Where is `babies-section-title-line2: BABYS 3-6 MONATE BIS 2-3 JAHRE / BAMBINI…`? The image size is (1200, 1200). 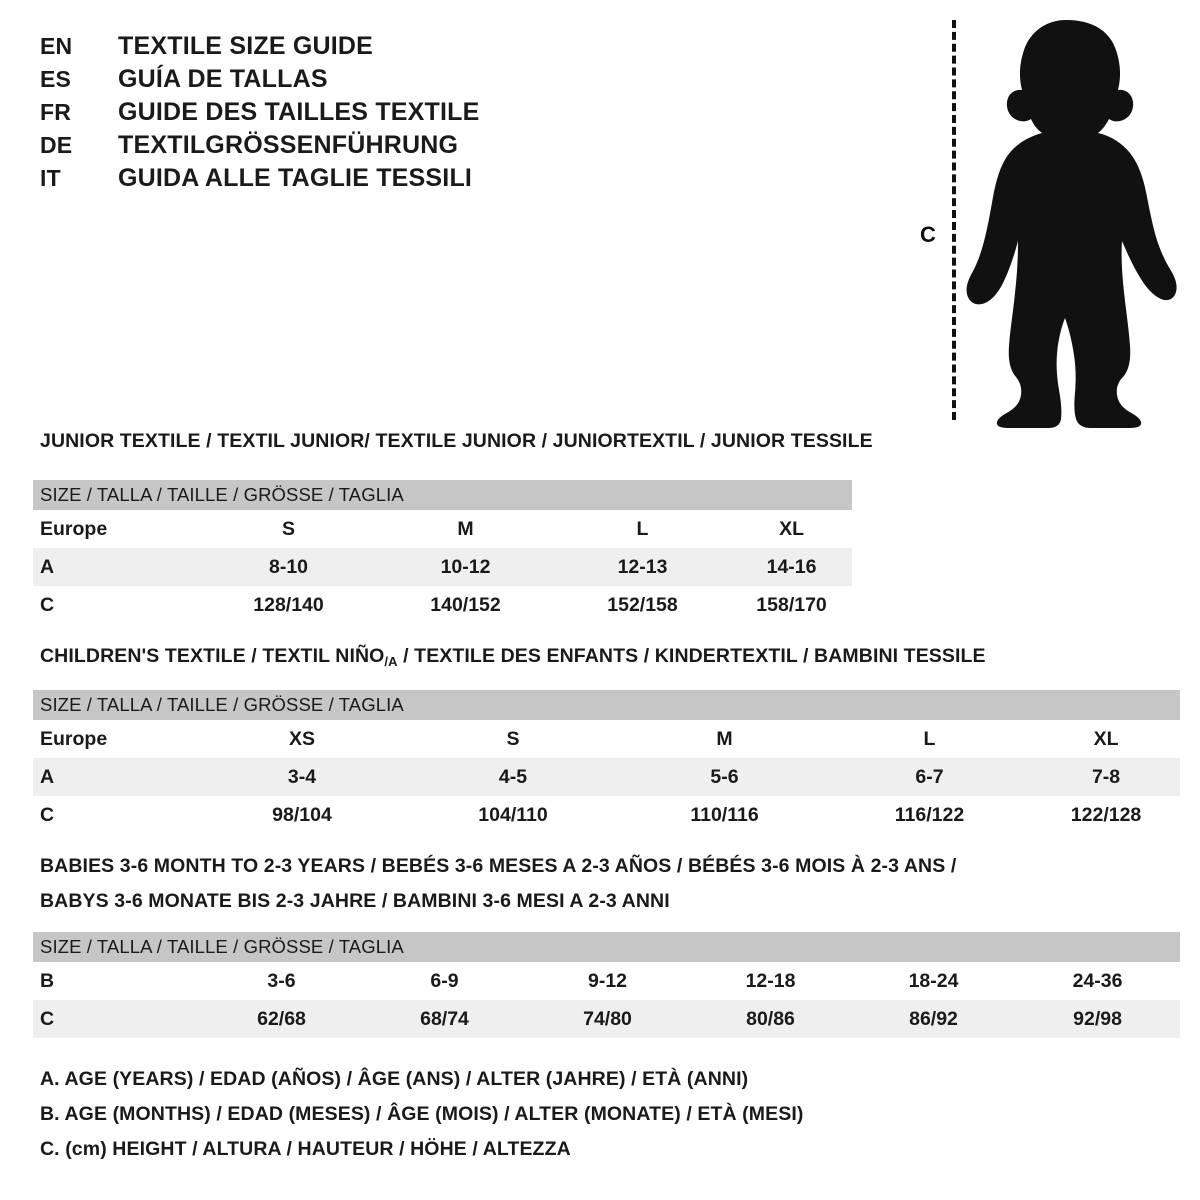 babies-section-title-line2: BABYS 3-6 MONATE BIS 2-3 JAHRE / BAMBINI… is located at coordinates (355, 901).